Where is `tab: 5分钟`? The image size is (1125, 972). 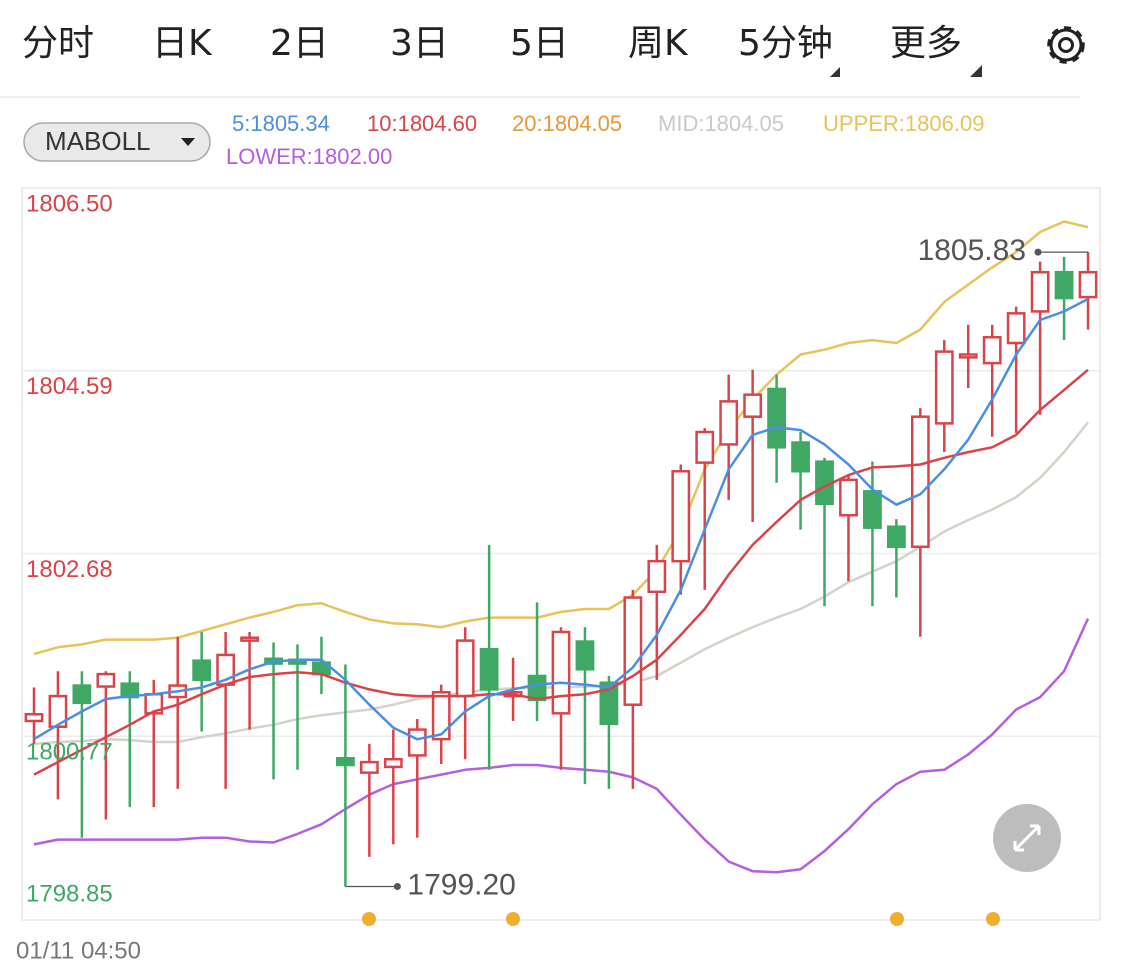
tab: 5分钟 is located at coordinates (785, 43).